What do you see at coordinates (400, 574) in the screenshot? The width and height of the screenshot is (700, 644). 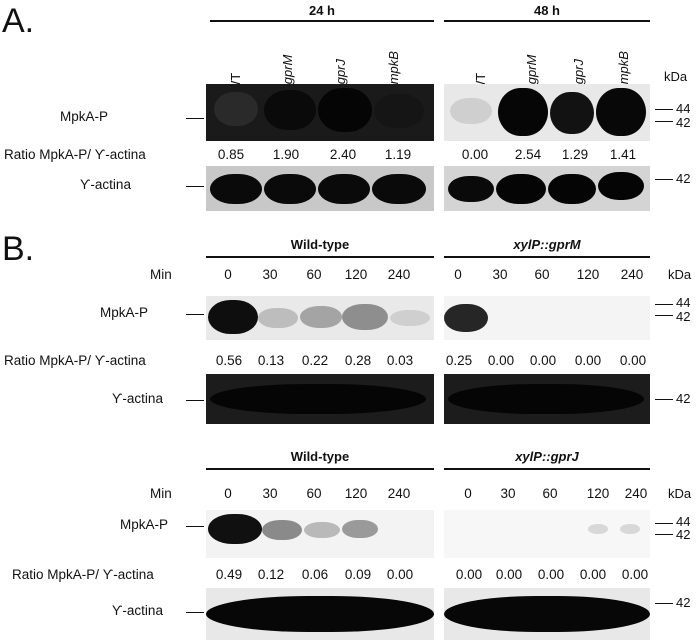 I see `bb-ratio-left-5: 0.00` at bounding box center [400, 574].